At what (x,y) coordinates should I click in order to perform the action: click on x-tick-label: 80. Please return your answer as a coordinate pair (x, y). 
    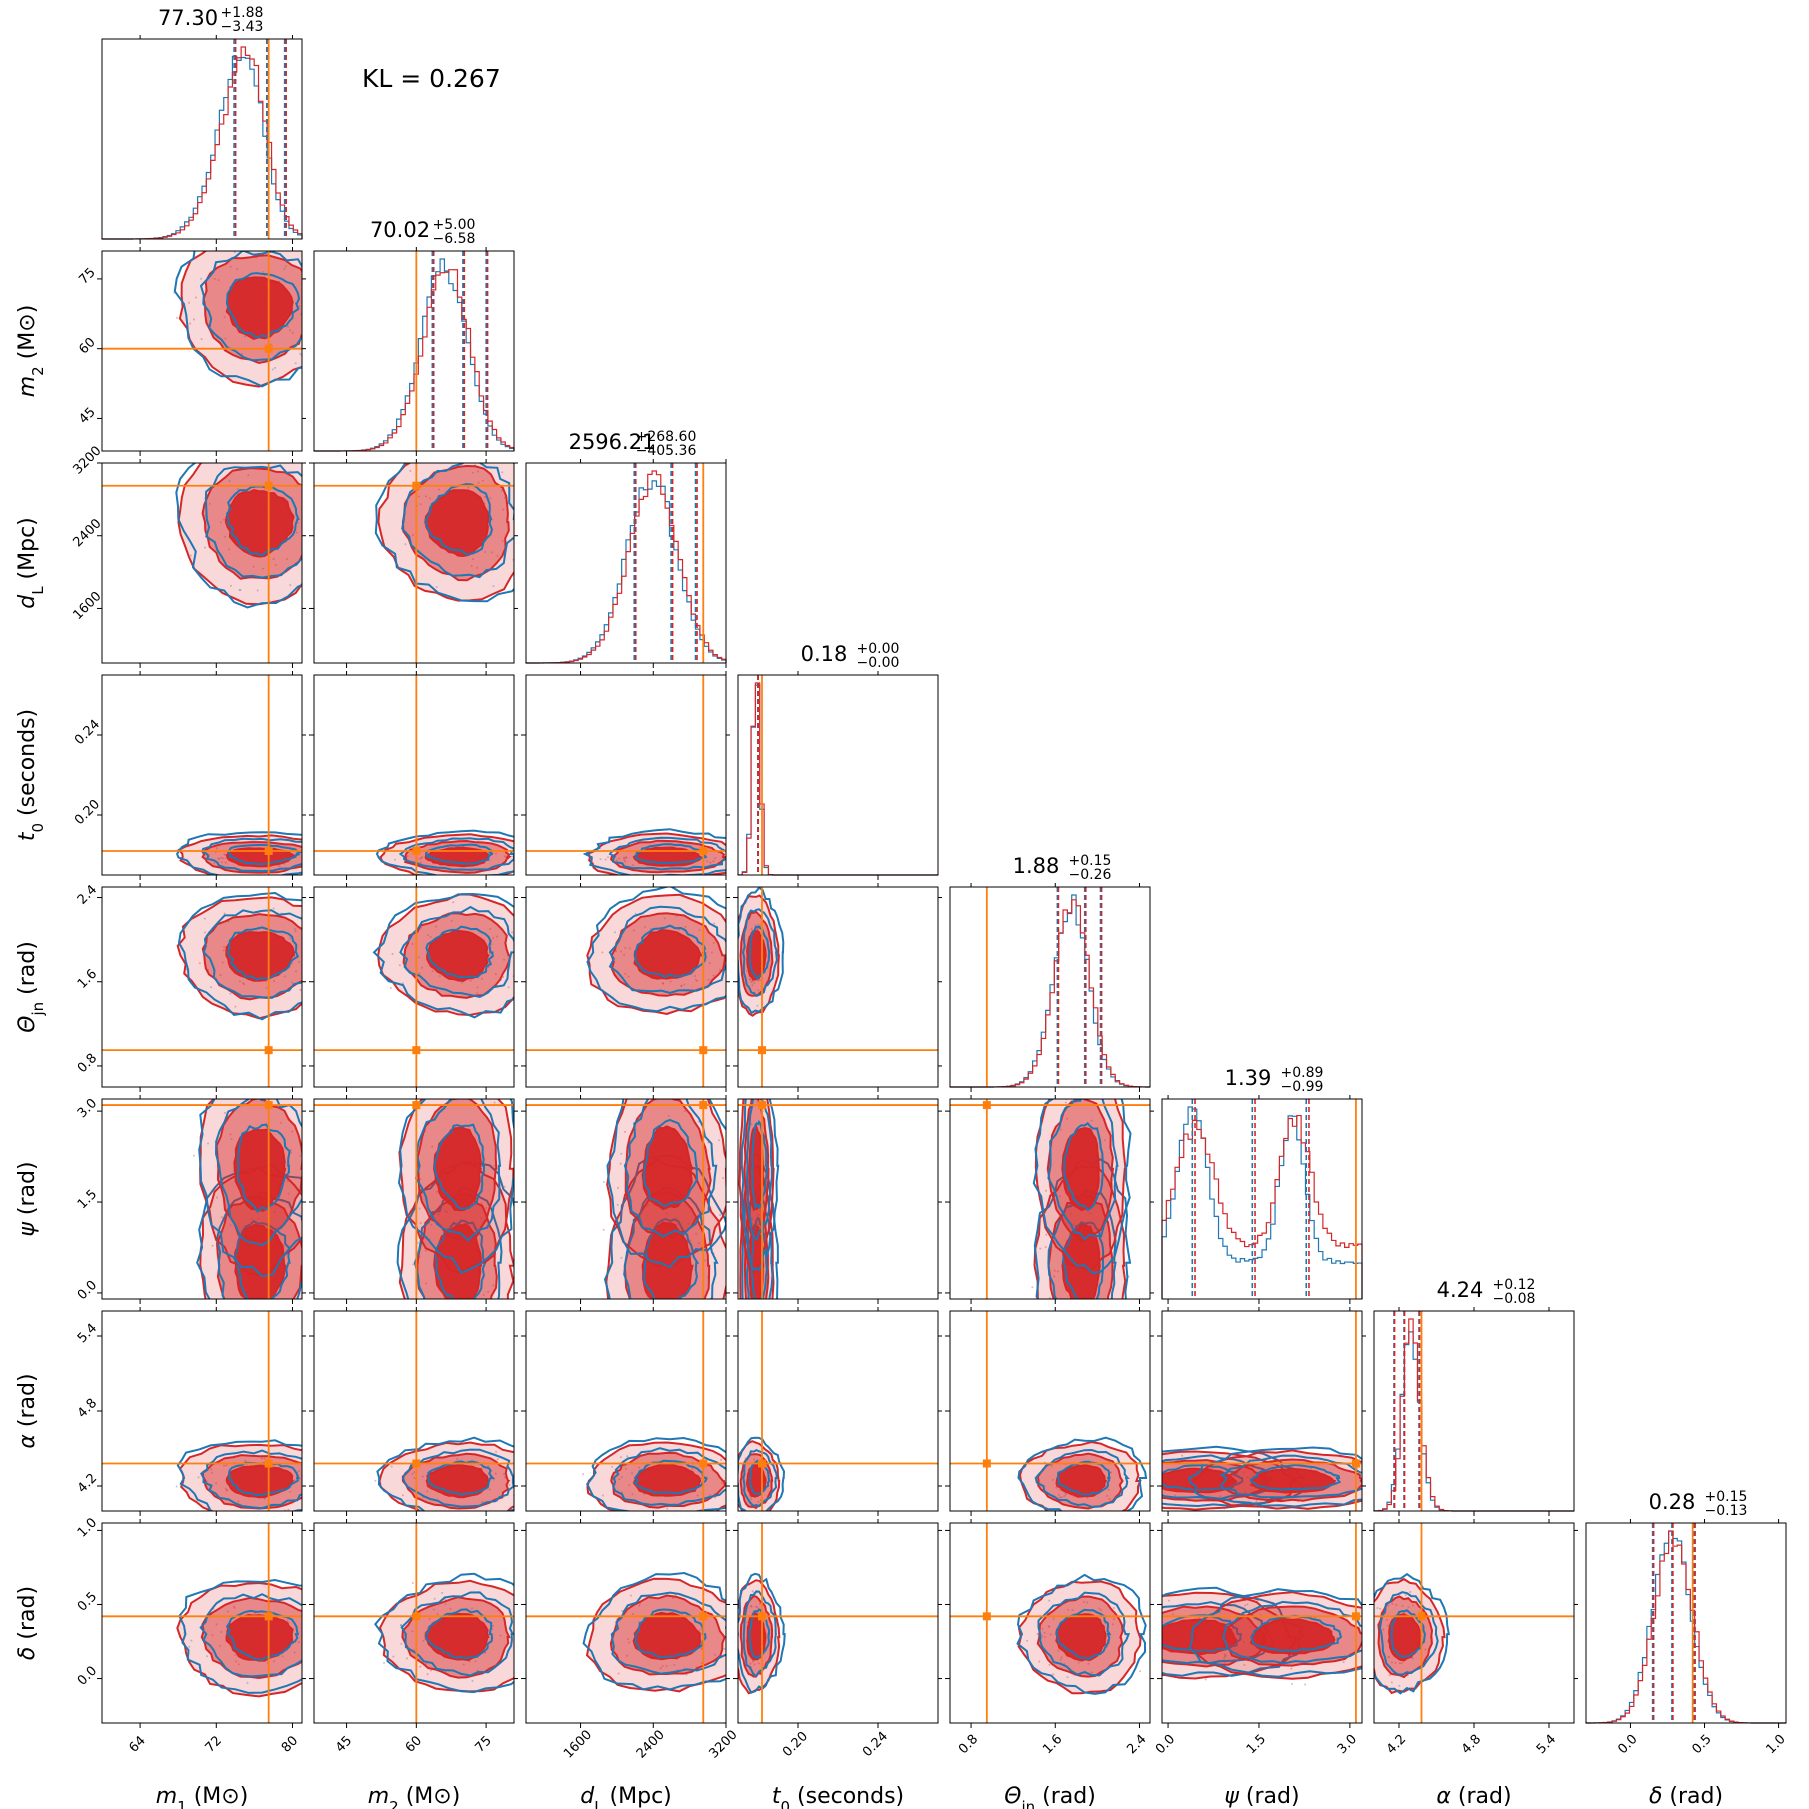
    Looking at the image, I should click on (290, 1744).